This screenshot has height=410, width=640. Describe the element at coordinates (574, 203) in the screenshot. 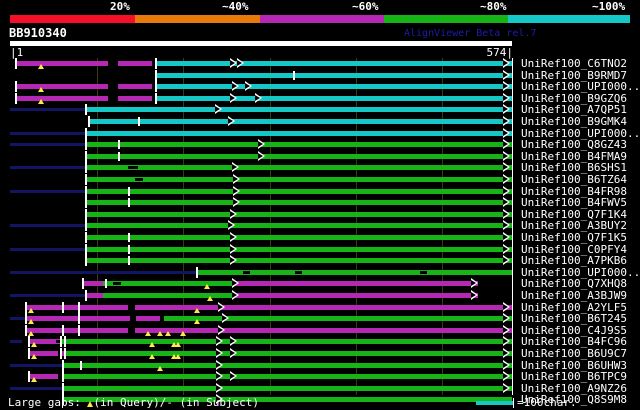

I see `hit-label: UniRef100_B4FWV5` at that location.